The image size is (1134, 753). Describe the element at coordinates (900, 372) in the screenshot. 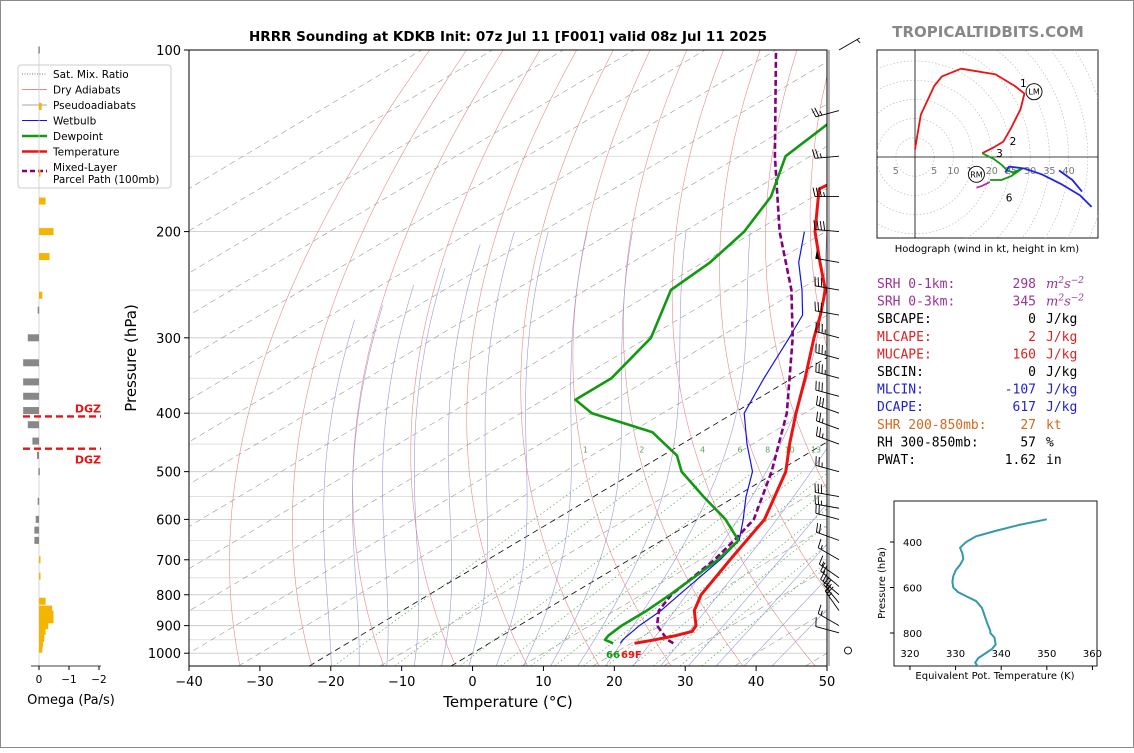

I see `index-label: SBCIN:` at that location.